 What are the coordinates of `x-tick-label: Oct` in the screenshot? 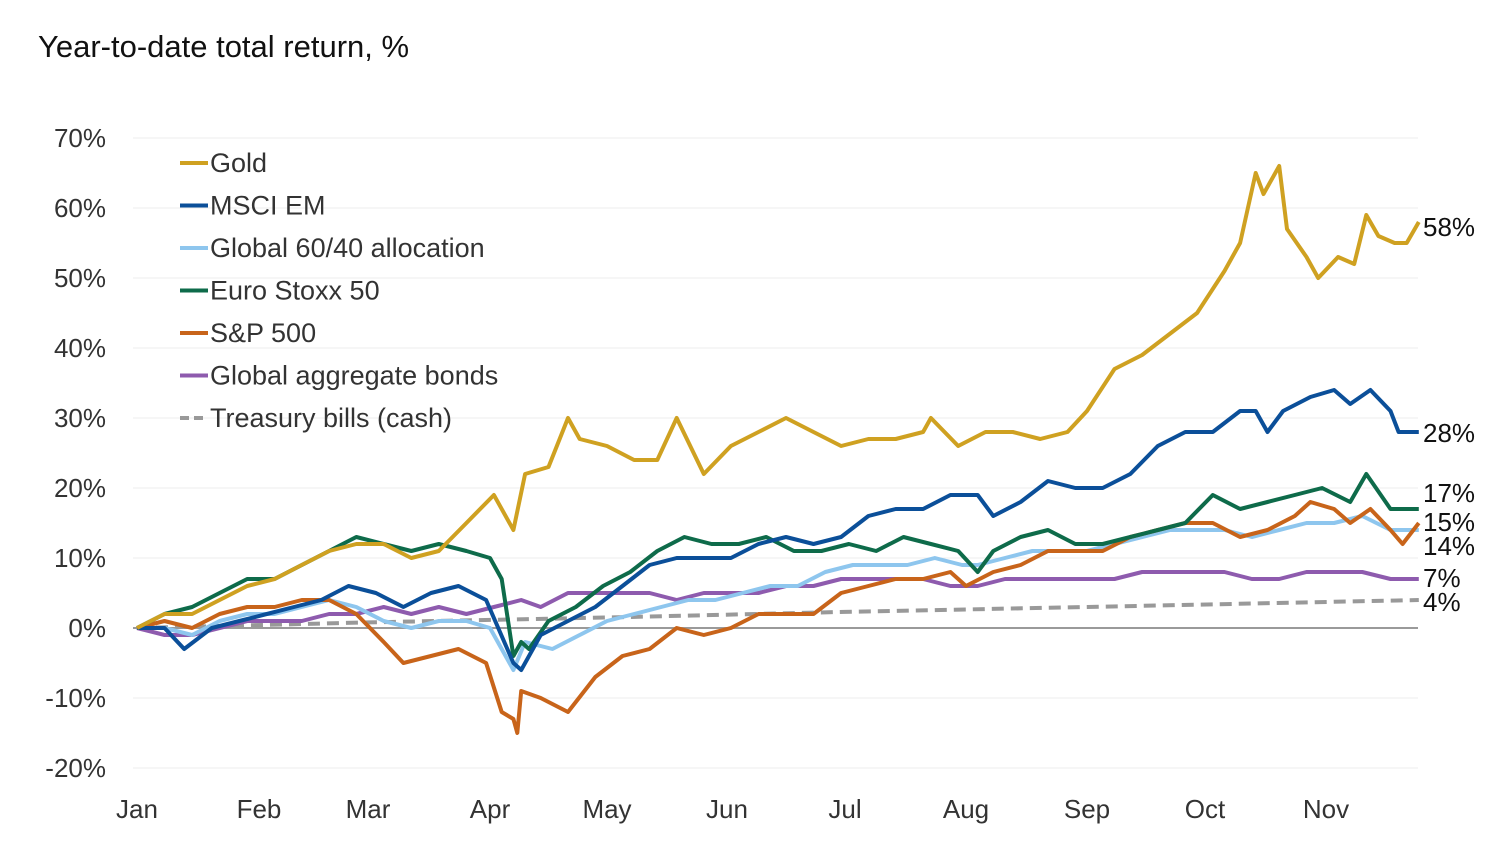 It's located at (1205, 809).